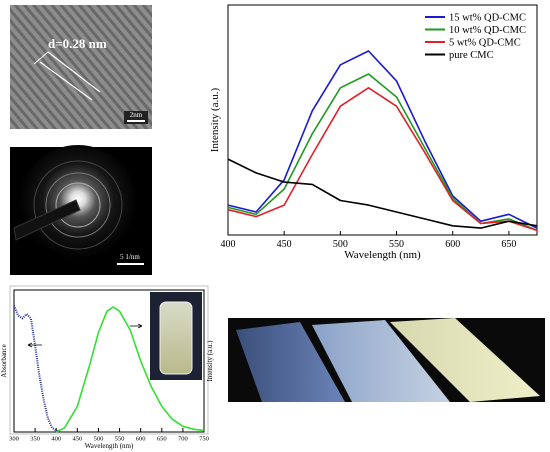  What do you see at coordinates (485, 43) in the screenshot?
I see `legend-label: 5 wt% QD-CMC` at bounding box center [485, 43].